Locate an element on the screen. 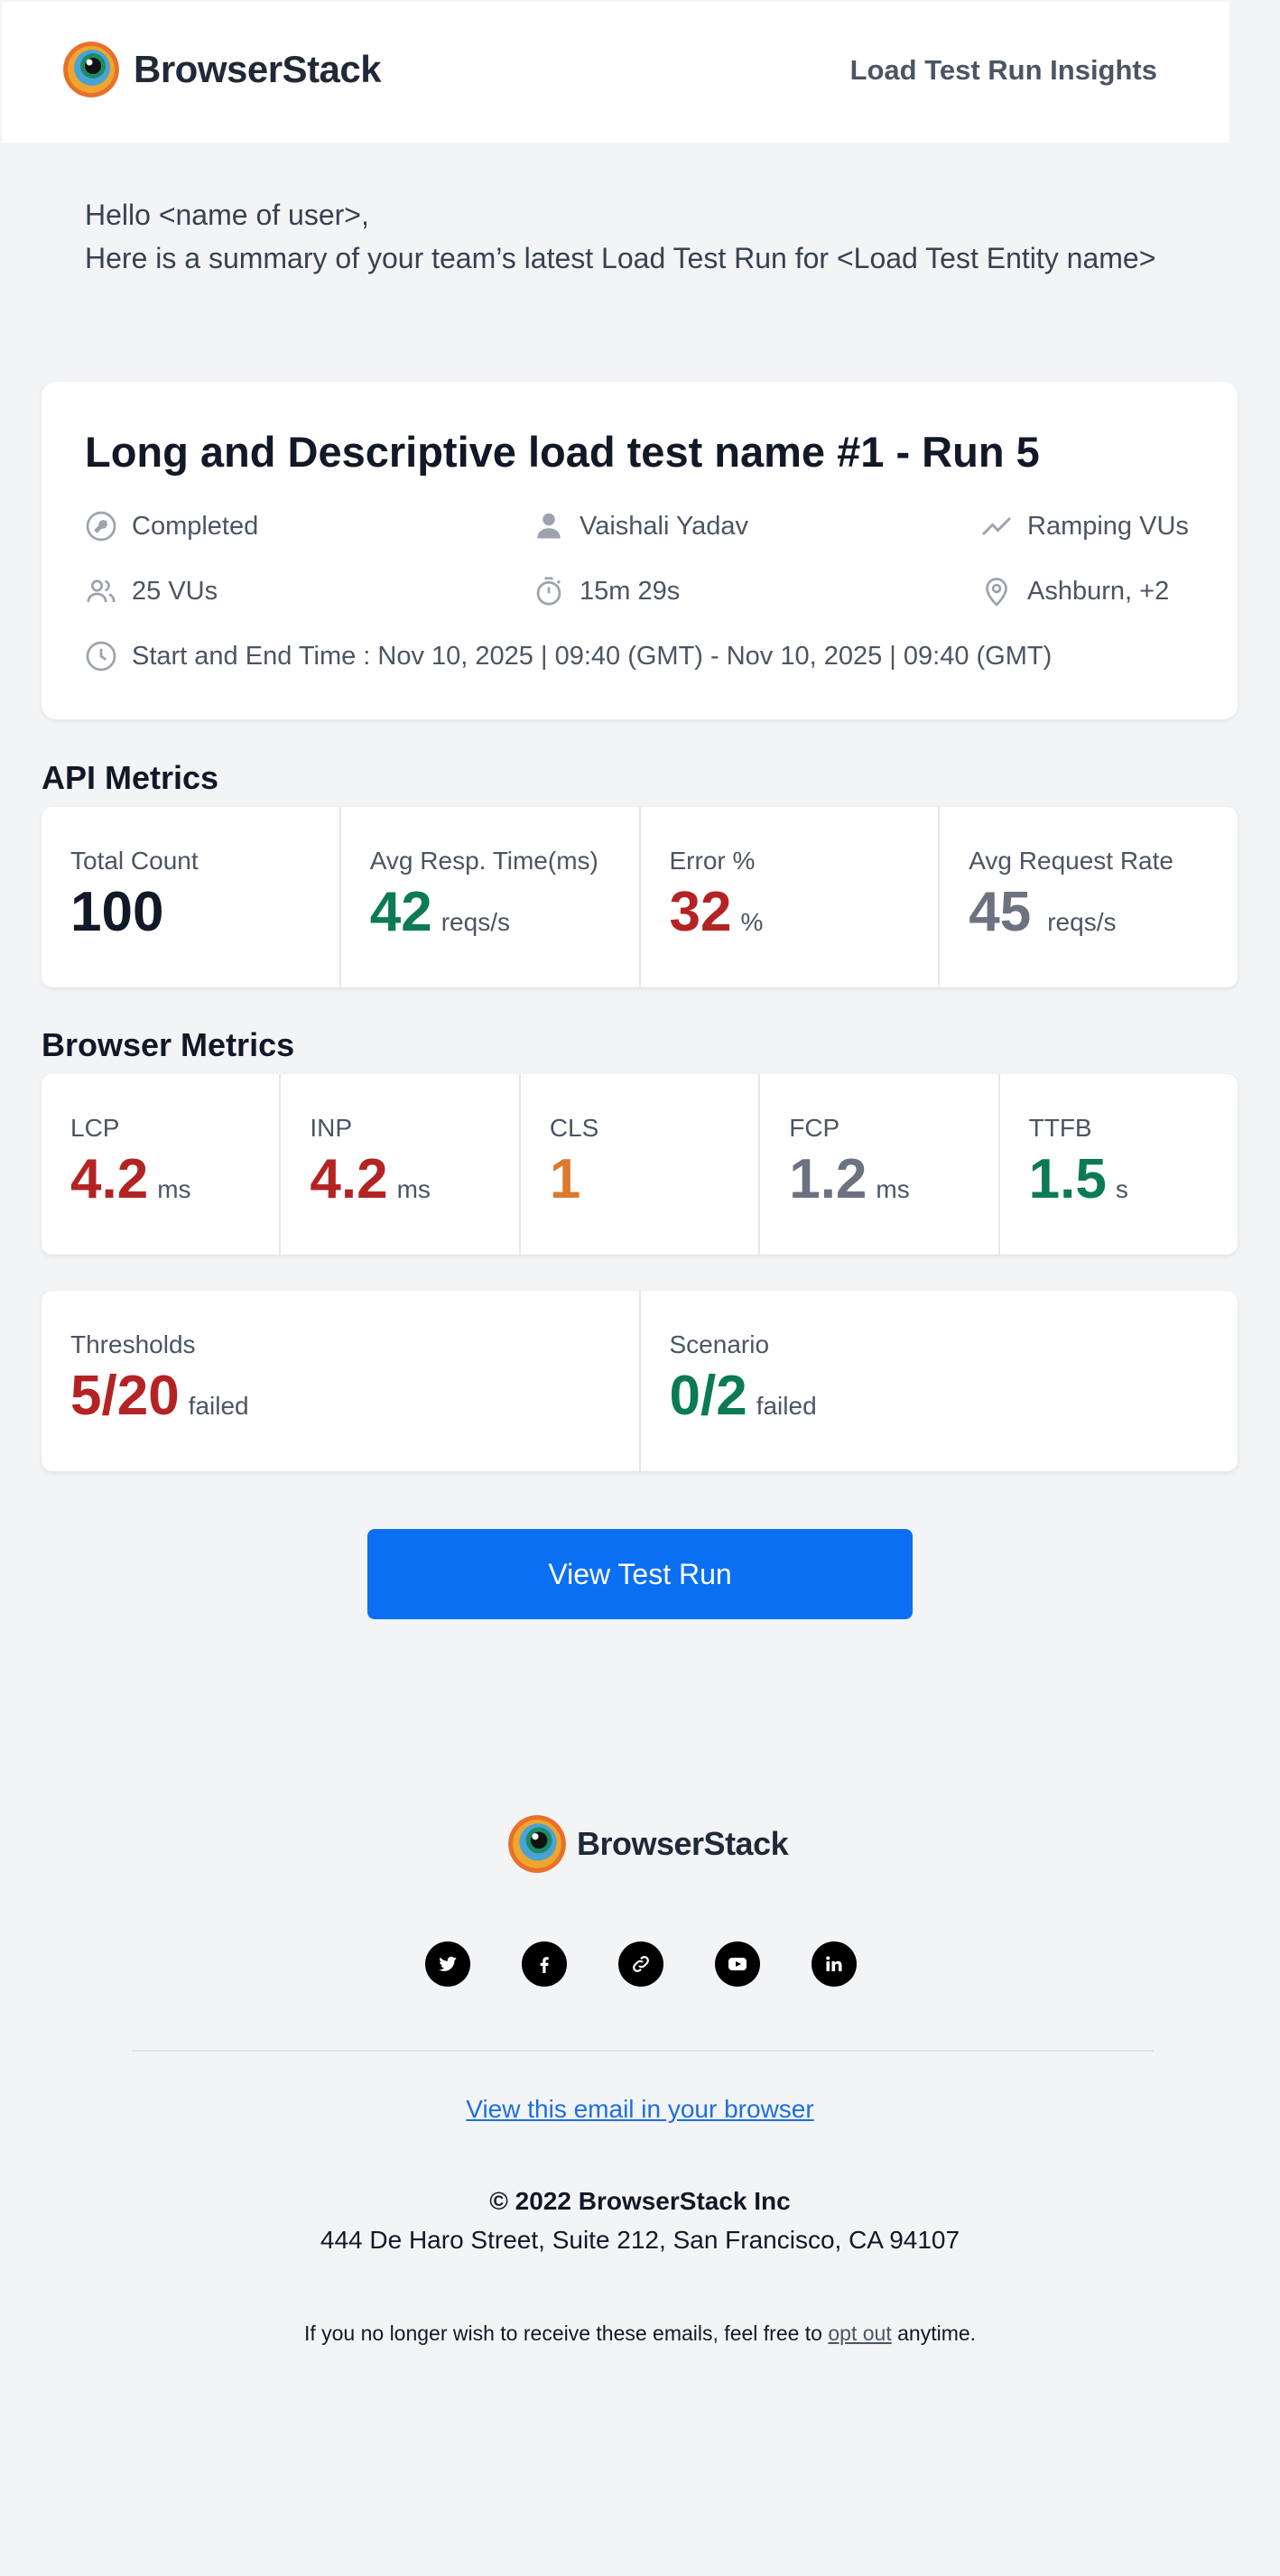  stopwatch-icon is located at coordinates (548, 592).